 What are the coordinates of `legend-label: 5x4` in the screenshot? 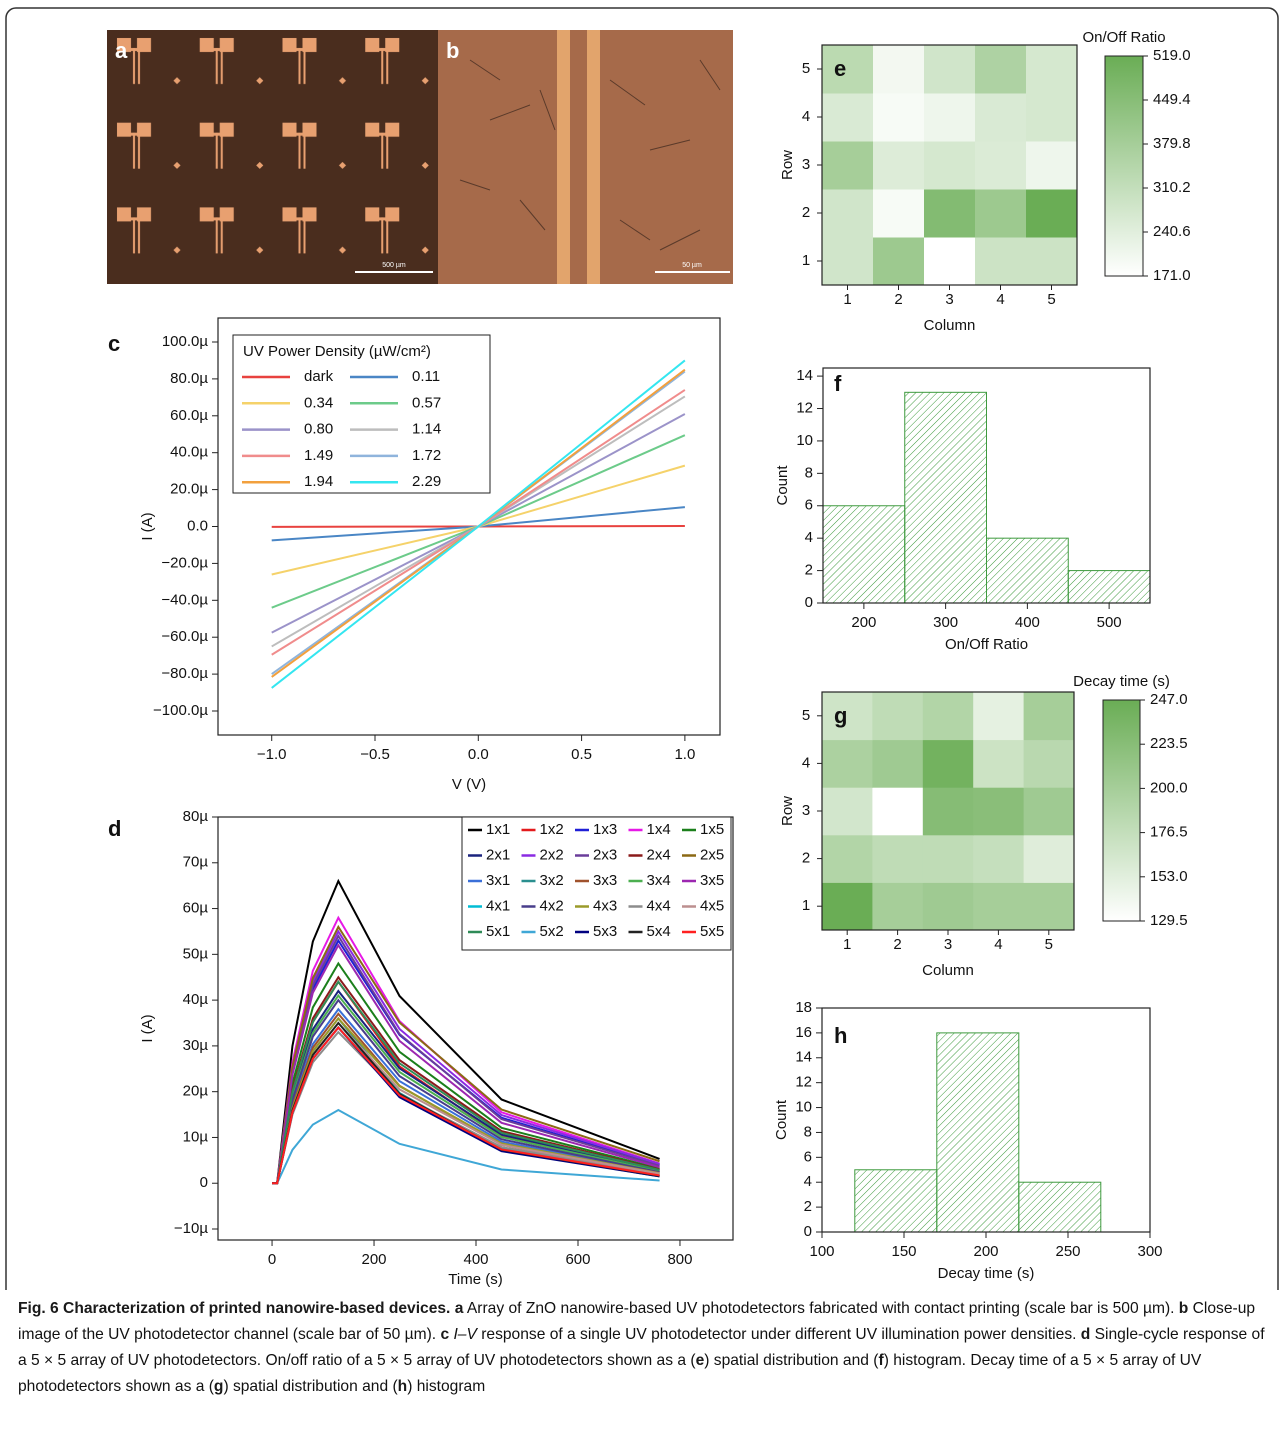 It's located at (659, 931).